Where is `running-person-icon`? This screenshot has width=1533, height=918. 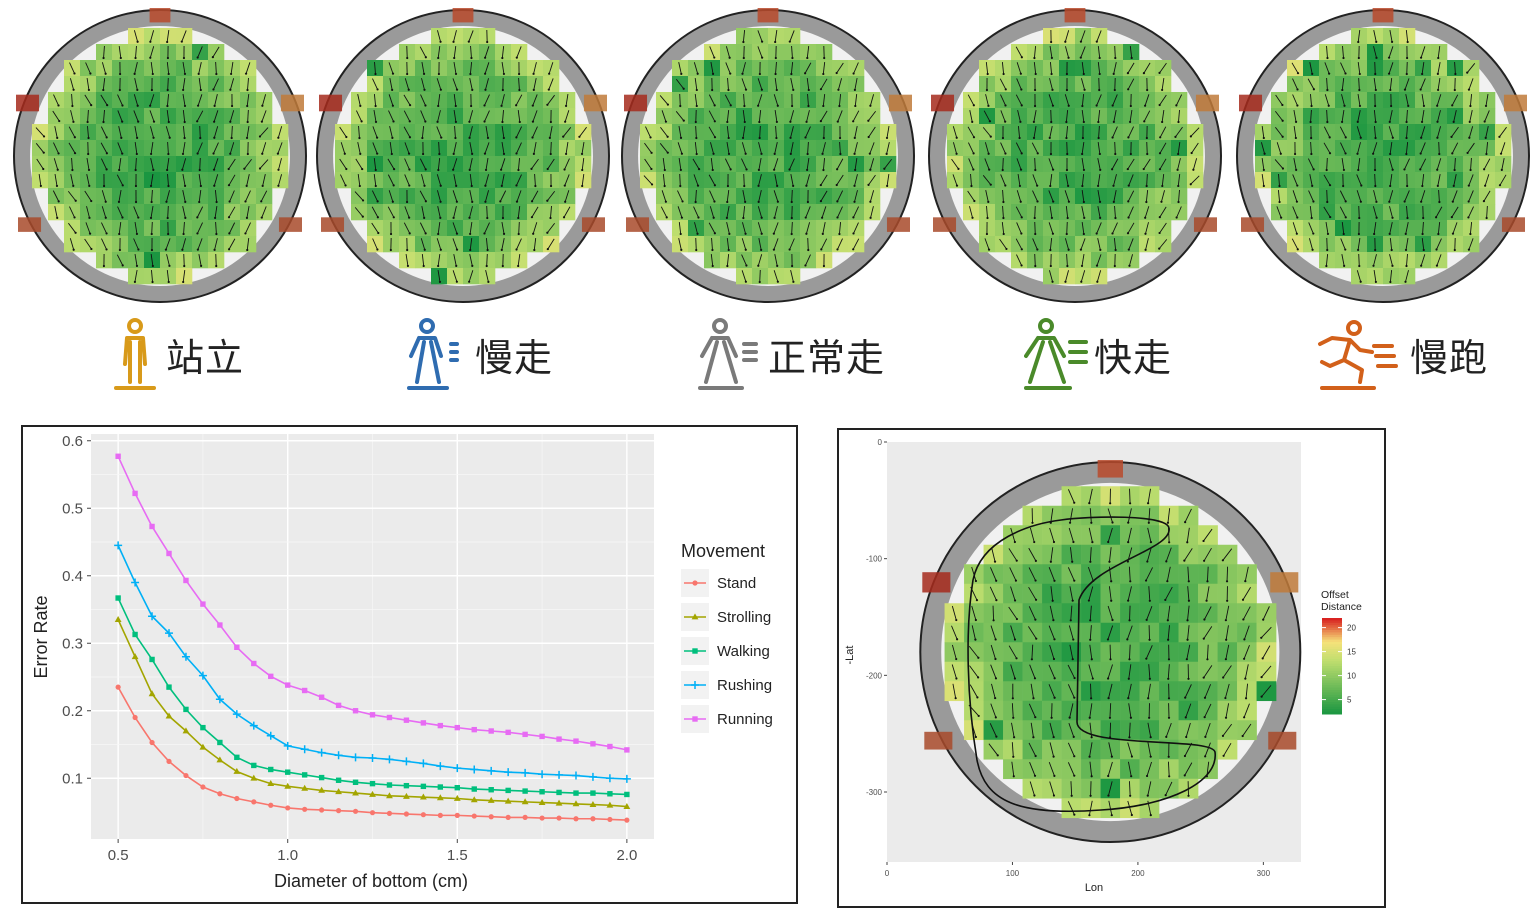
running-person-icon is located at coordinates (1358, 355).